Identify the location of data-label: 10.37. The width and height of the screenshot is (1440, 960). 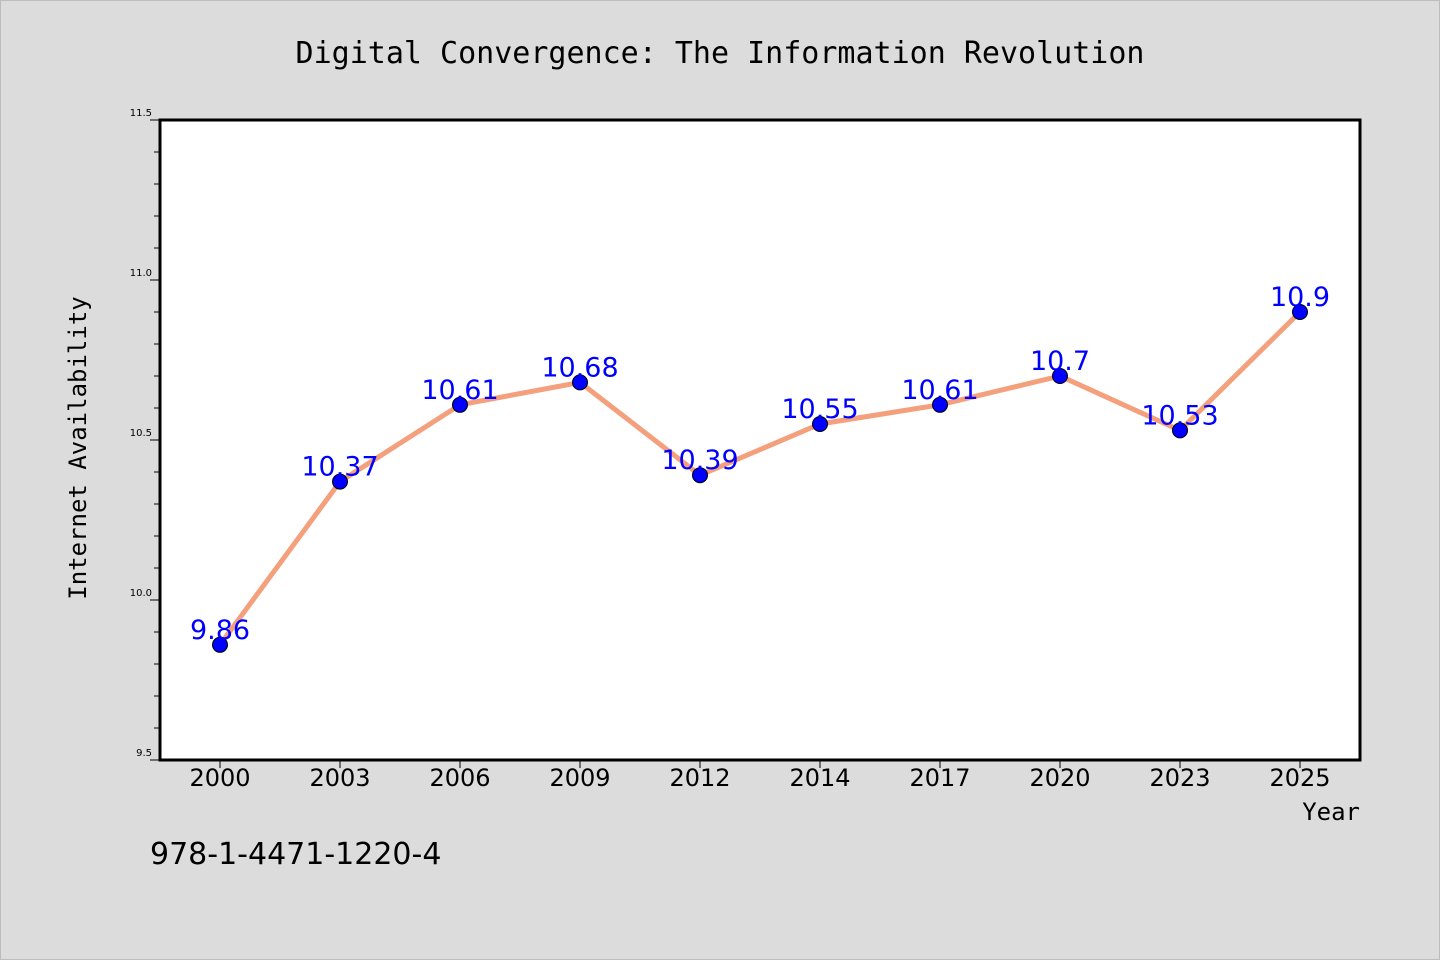
(339, 467).